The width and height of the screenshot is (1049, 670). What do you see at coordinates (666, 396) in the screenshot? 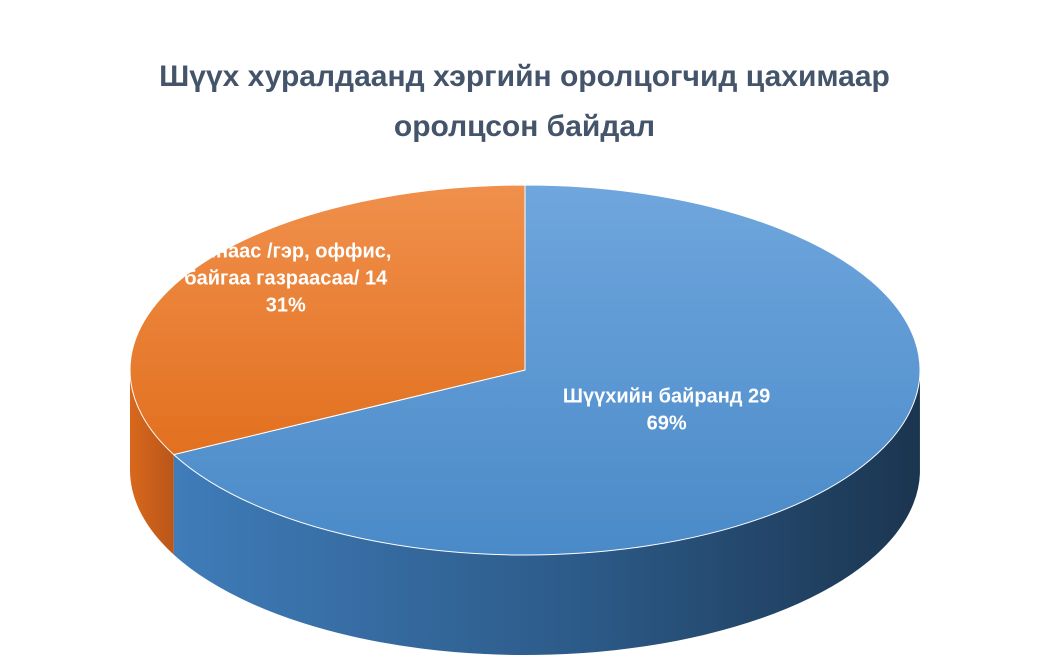
I see `slice-label-0-line-0: Шүүхийн байранд 29` at bounding box center [666, 396].